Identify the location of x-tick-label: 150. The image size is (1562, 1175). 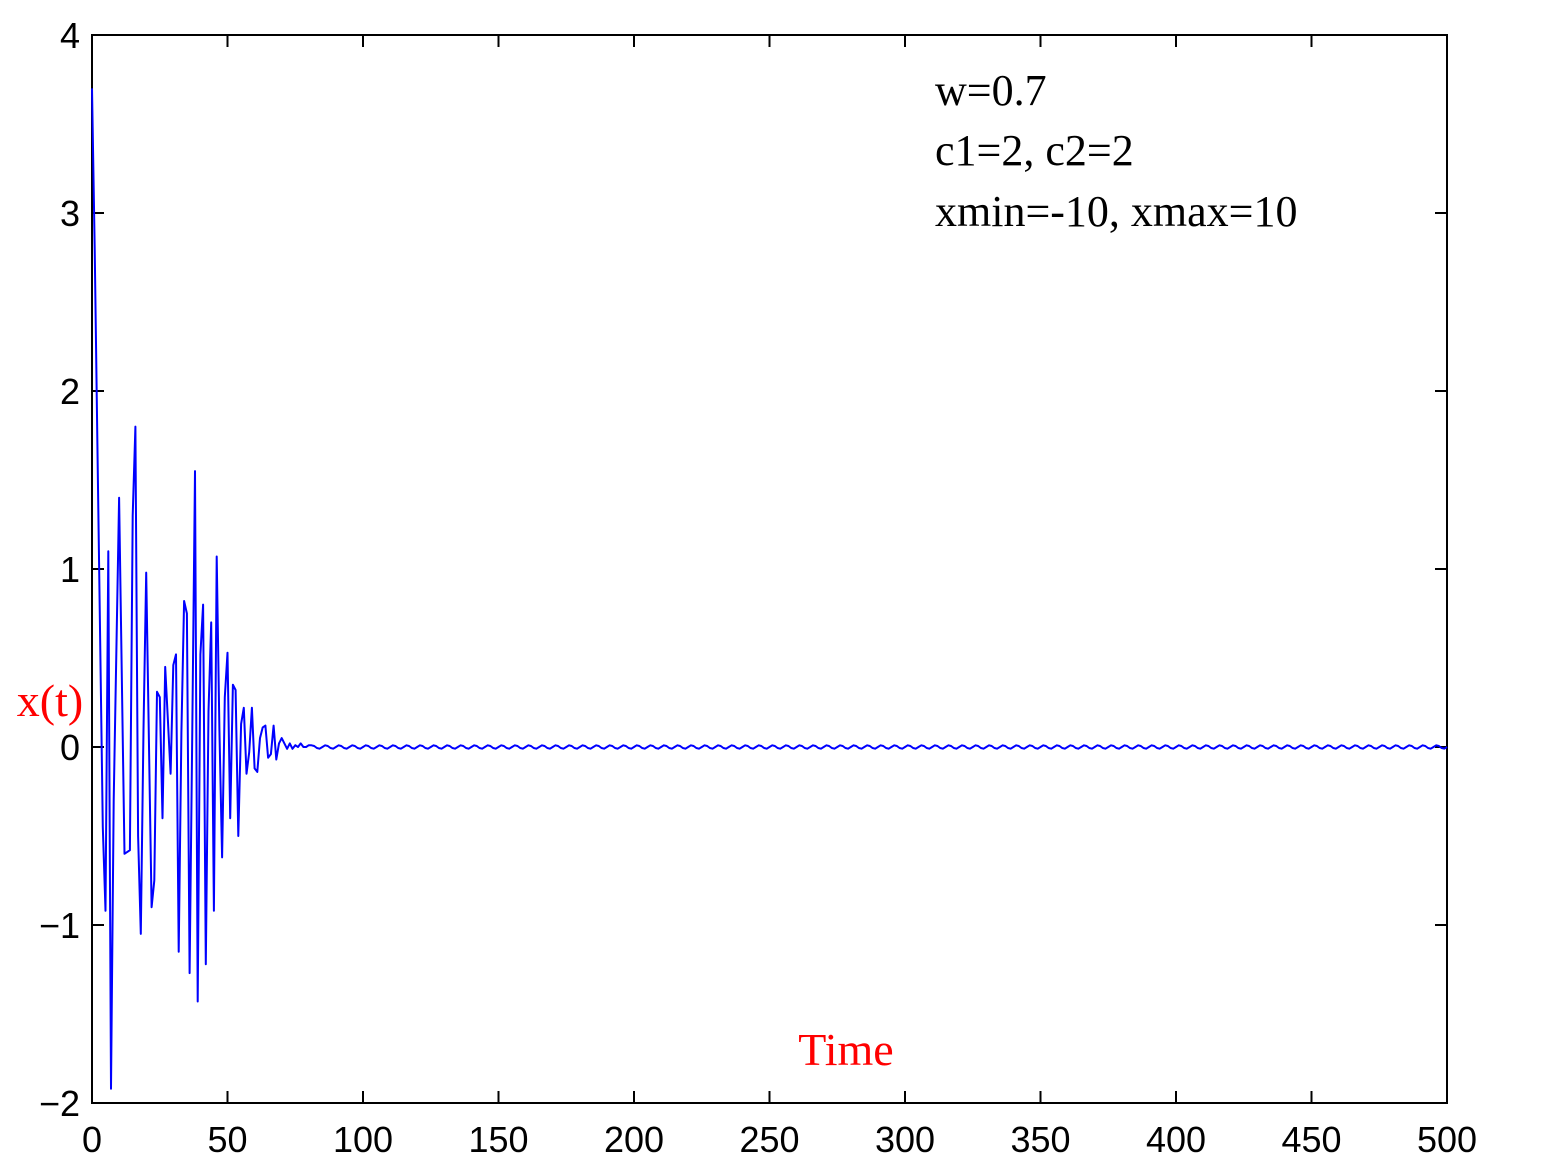
(498, 1139).